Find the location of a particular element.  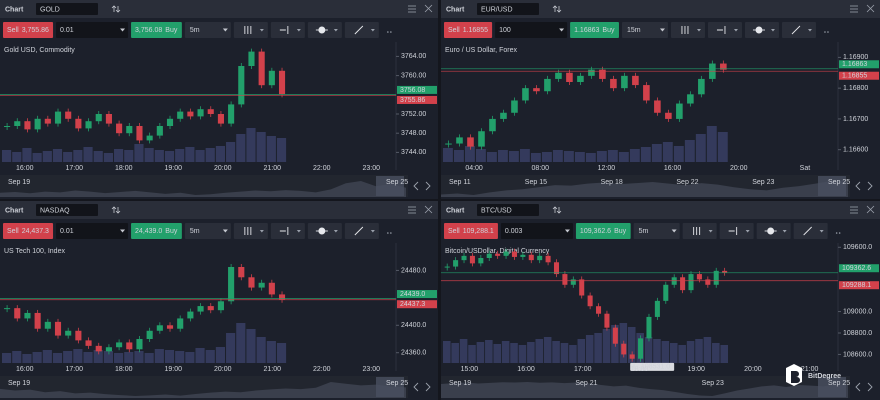

buy-text: 109,362.6 Buy is located at coordinates (603, 231).